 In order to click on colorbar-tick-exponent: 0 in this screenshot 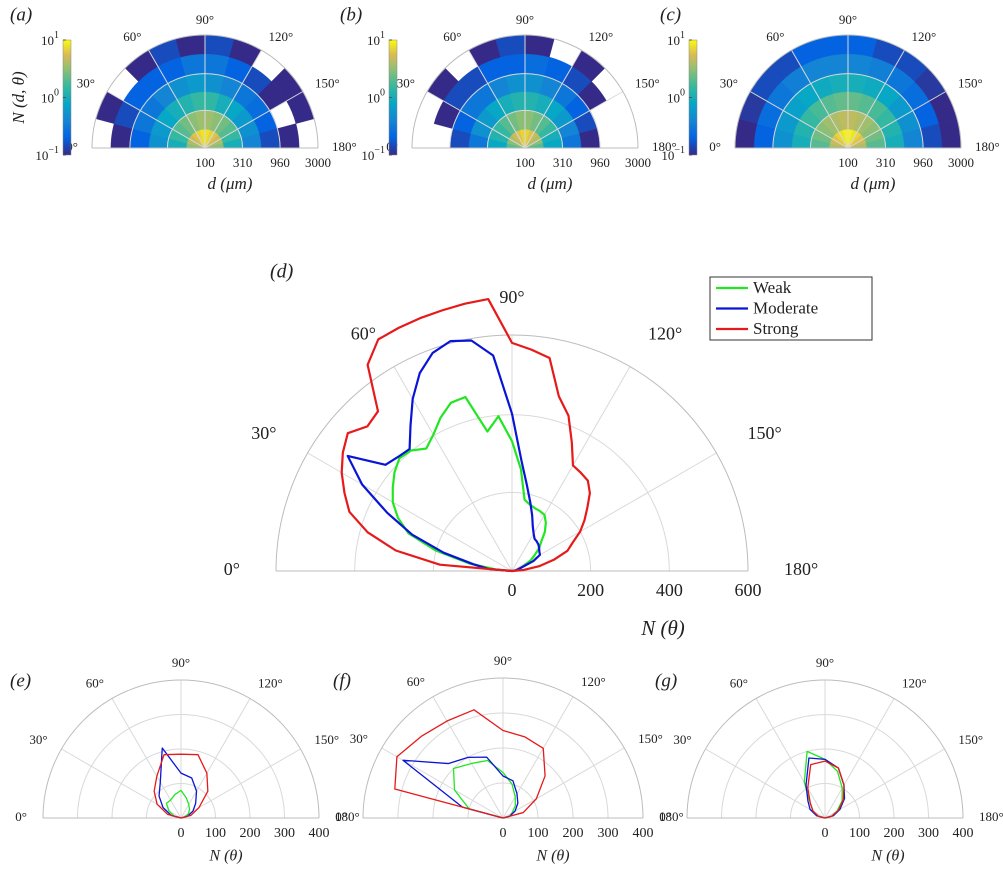, I will do `click(56, 93)`.